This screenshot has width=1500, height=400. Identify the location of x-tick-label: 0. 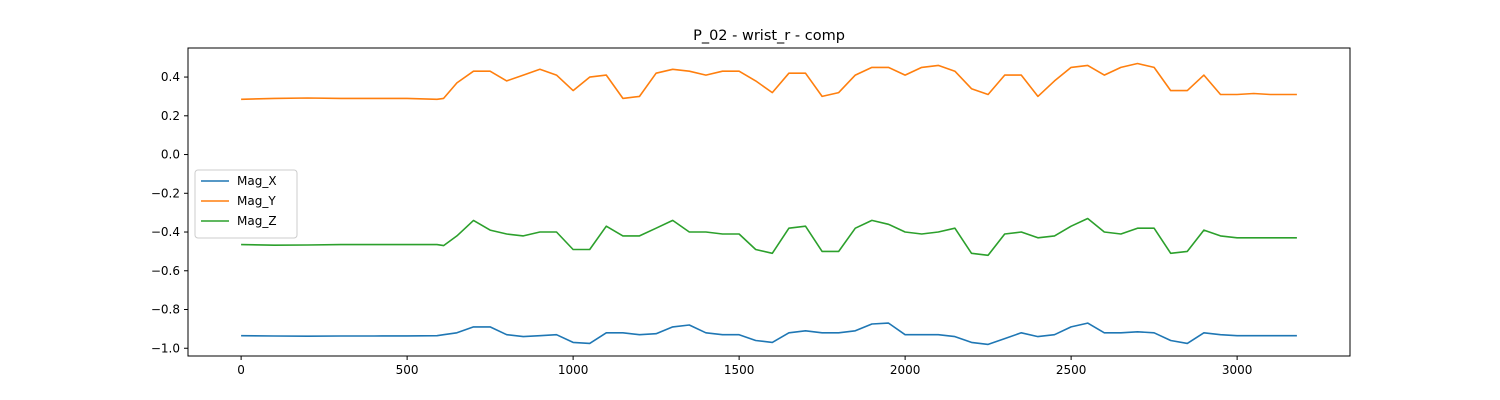
(241, 370).